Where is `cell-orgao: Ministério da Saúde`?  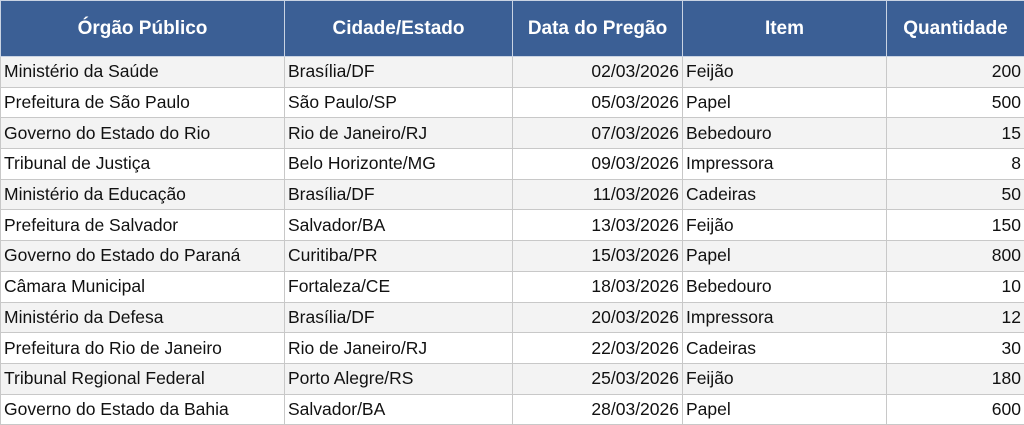 cell-orgao: Ministério da Saúde is located at coordinates (142, 72).